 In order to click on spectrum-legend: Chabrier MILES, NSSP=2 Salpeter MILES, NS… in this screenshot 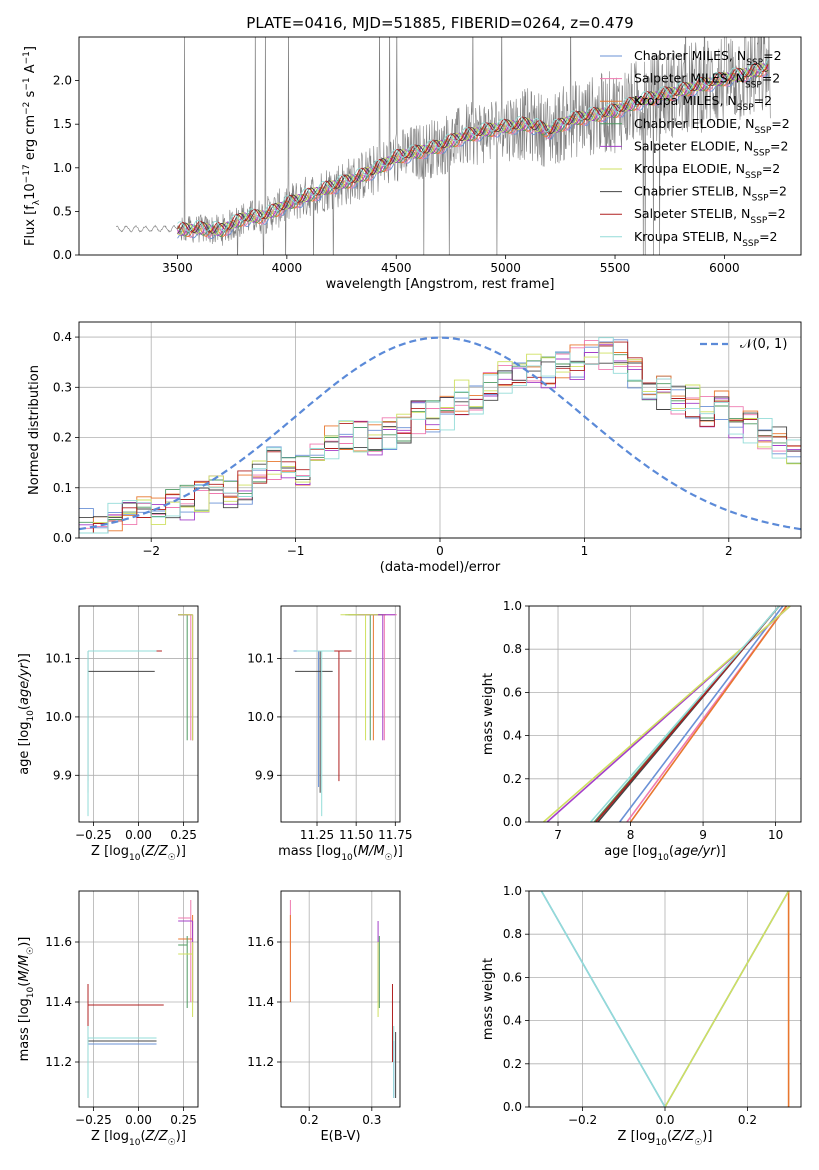, I will do `click(695, 148)`.